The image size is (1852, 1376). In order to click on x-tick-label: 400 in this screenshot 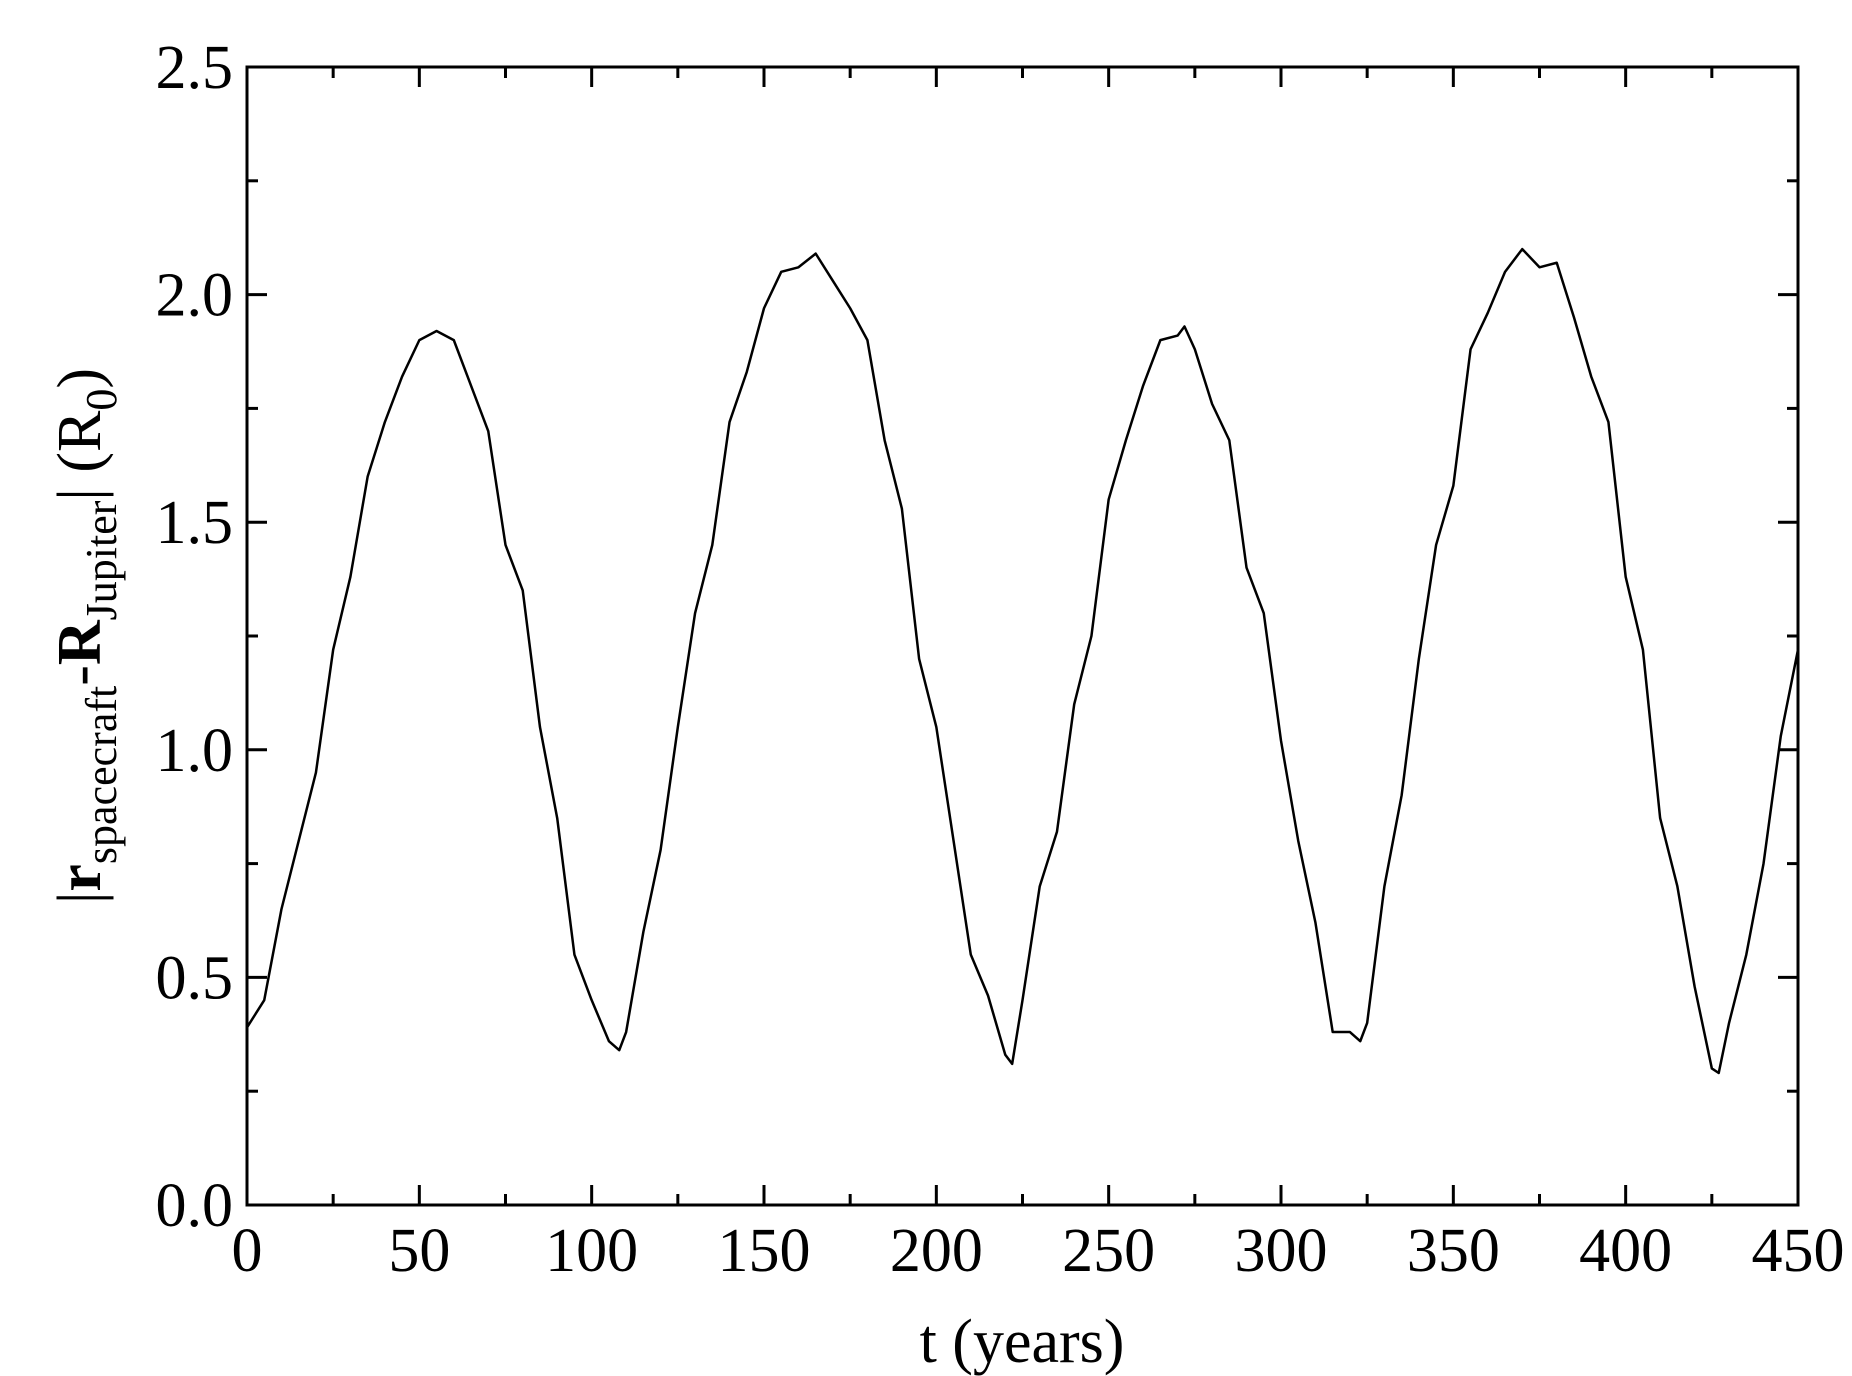, I will do `click(1625, 1251)`.